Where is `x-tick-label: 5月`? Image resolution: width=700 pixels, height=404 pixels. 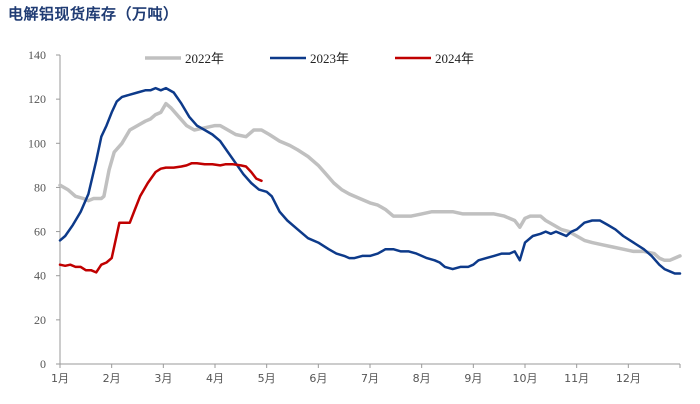
x-tick-label: 5月 is located at coordinates (267, 378).